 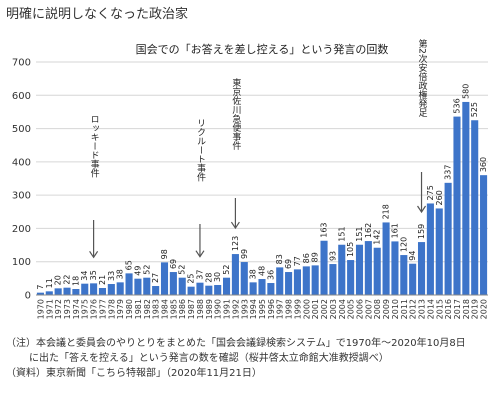 I want to click on data-label: 11, so click(x=49, y=283).